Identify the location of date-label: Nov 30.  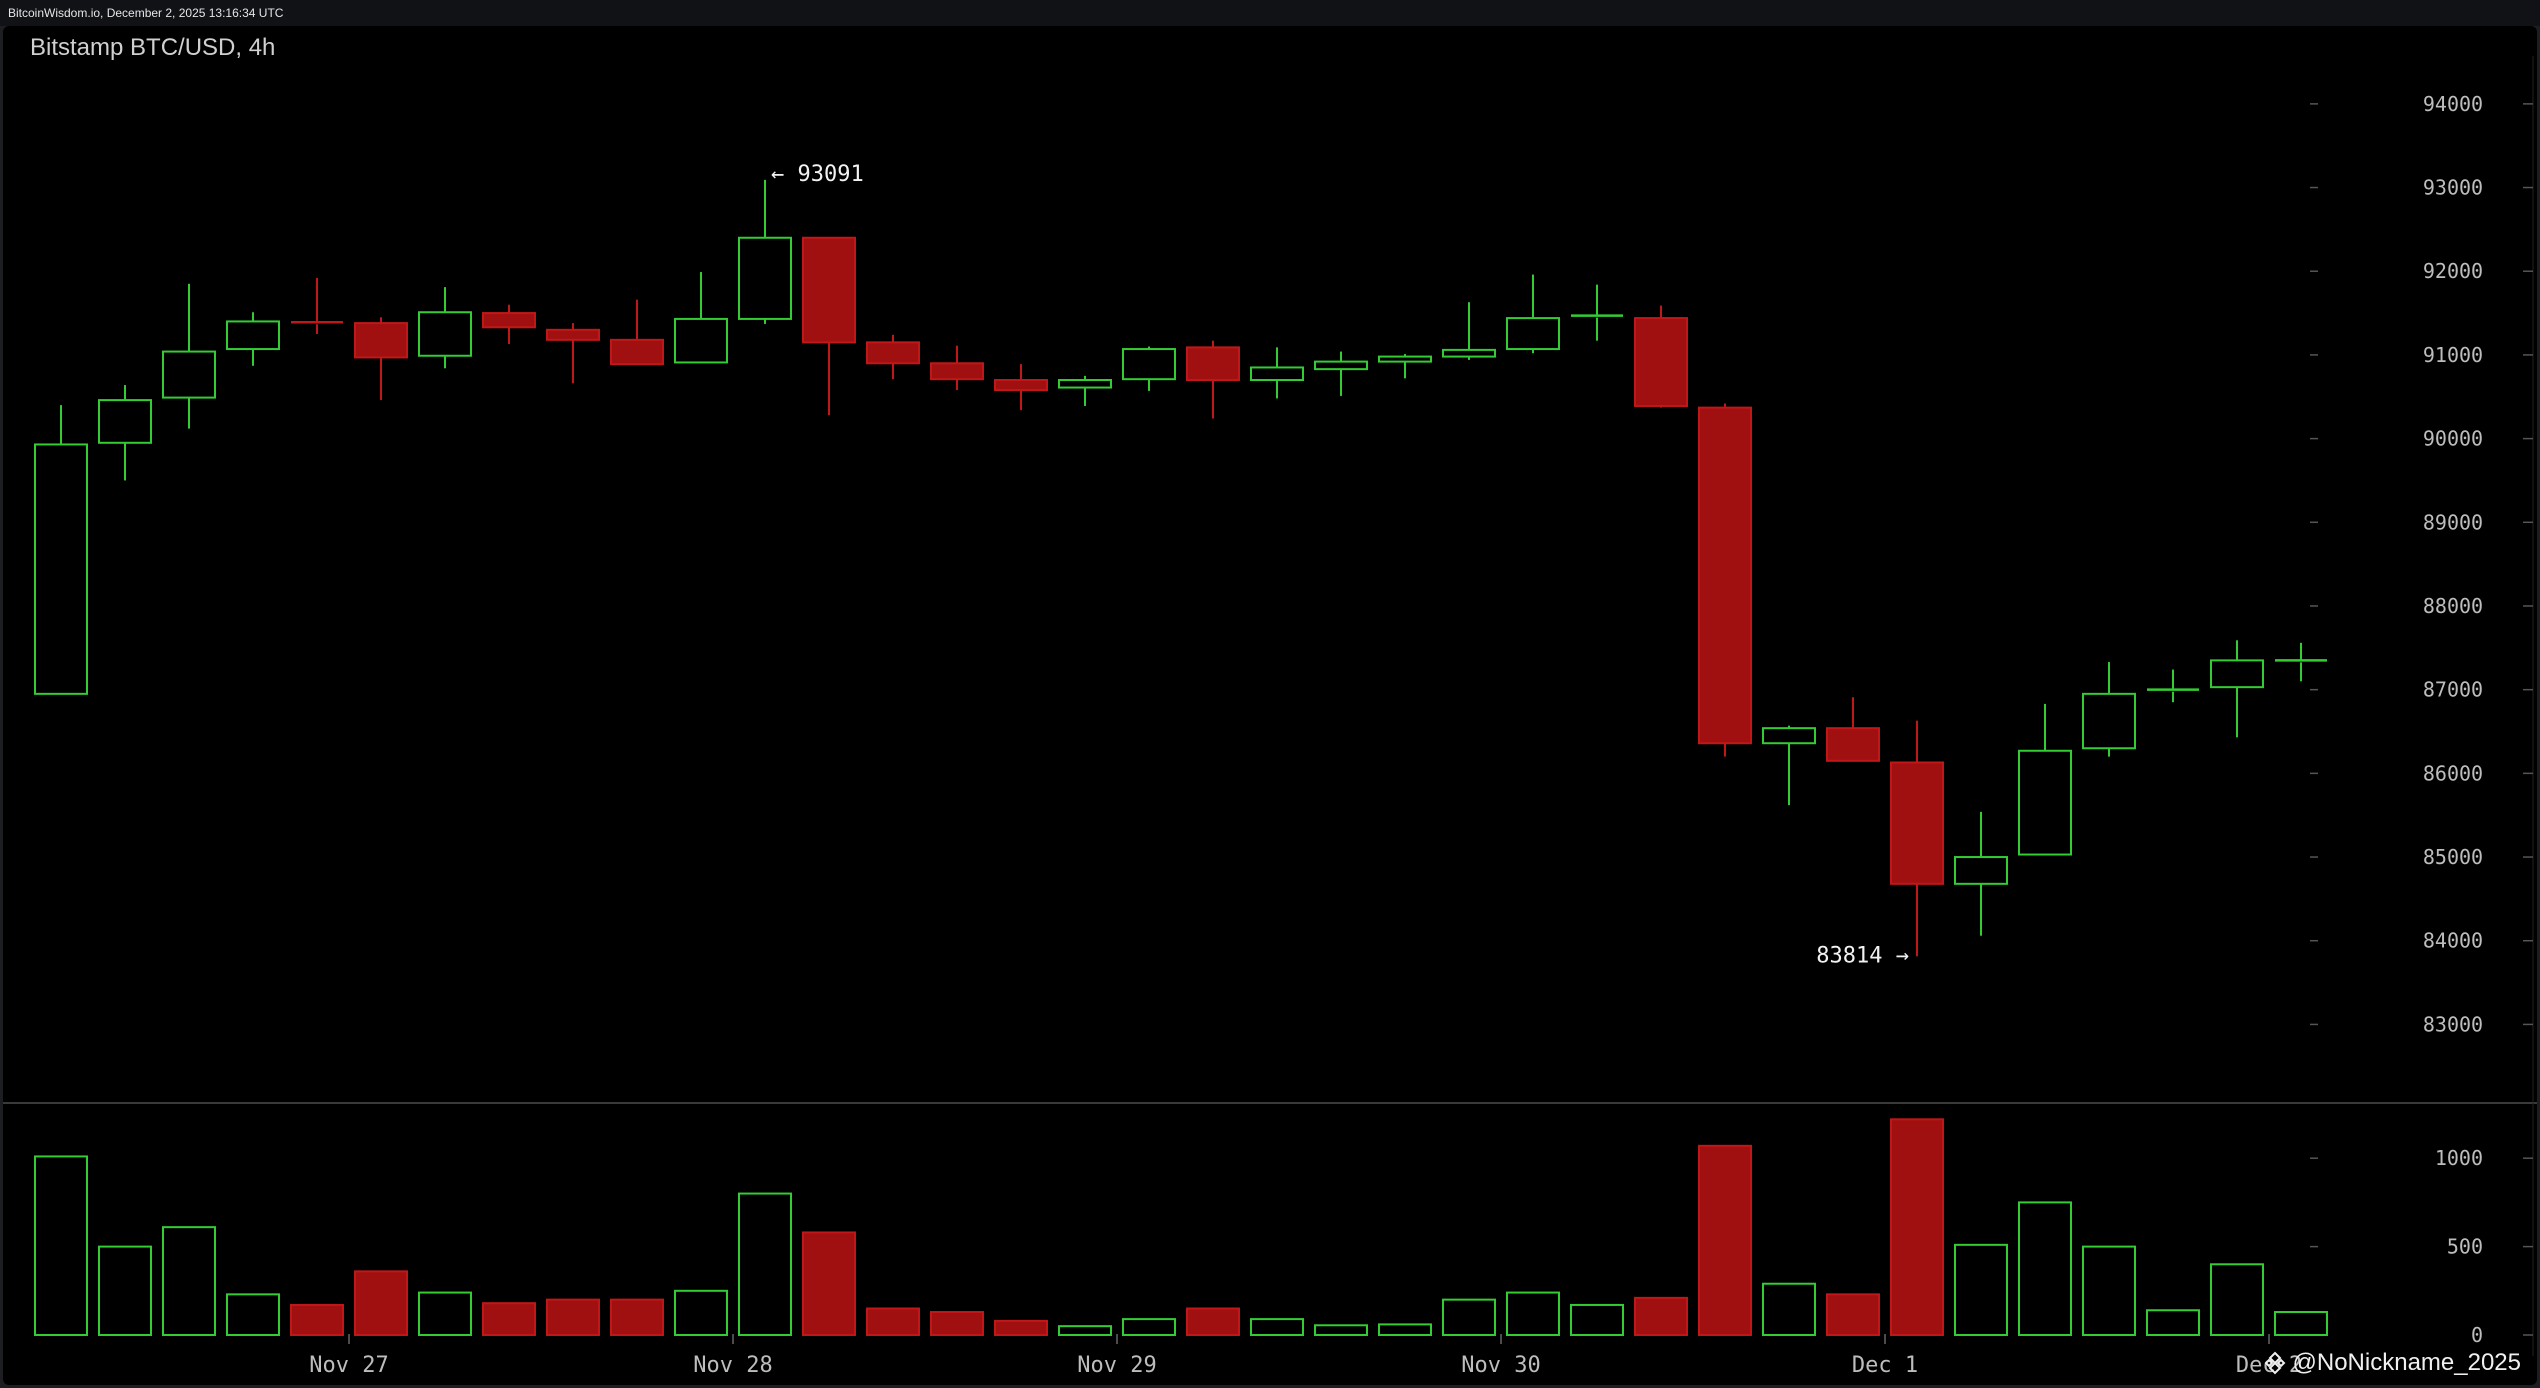
(1500, 1365).